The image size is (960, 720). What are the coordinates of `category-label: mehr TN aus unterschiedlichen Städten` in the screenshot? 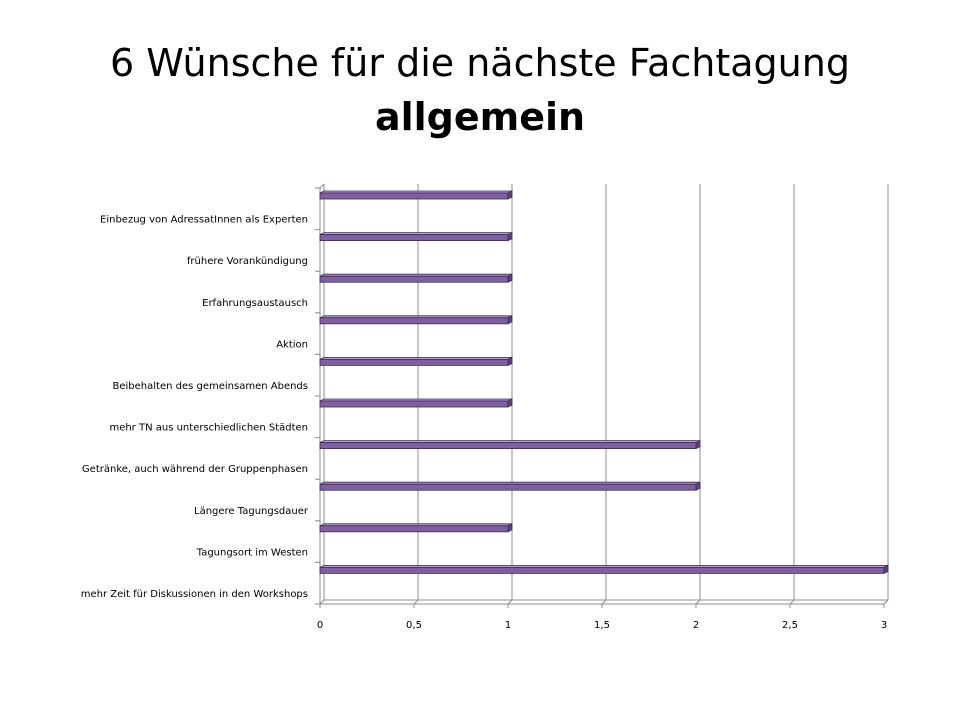 It's located at (208, 428).